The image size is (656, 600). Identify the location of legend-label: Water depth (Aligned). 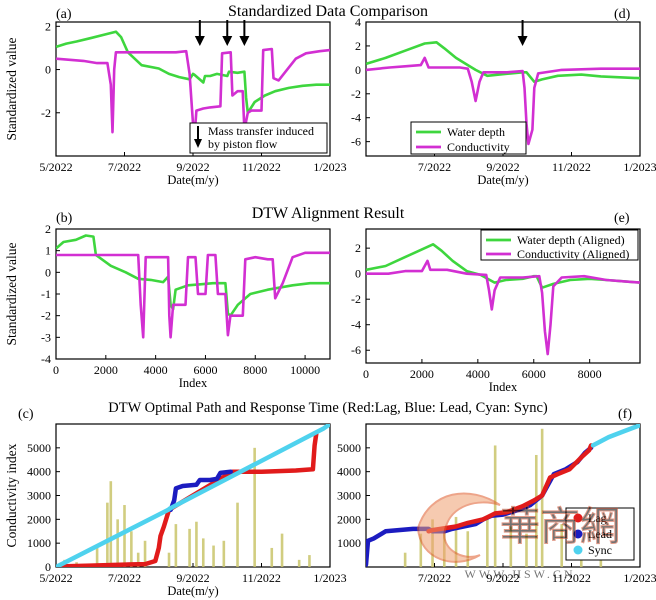
(571, 240).